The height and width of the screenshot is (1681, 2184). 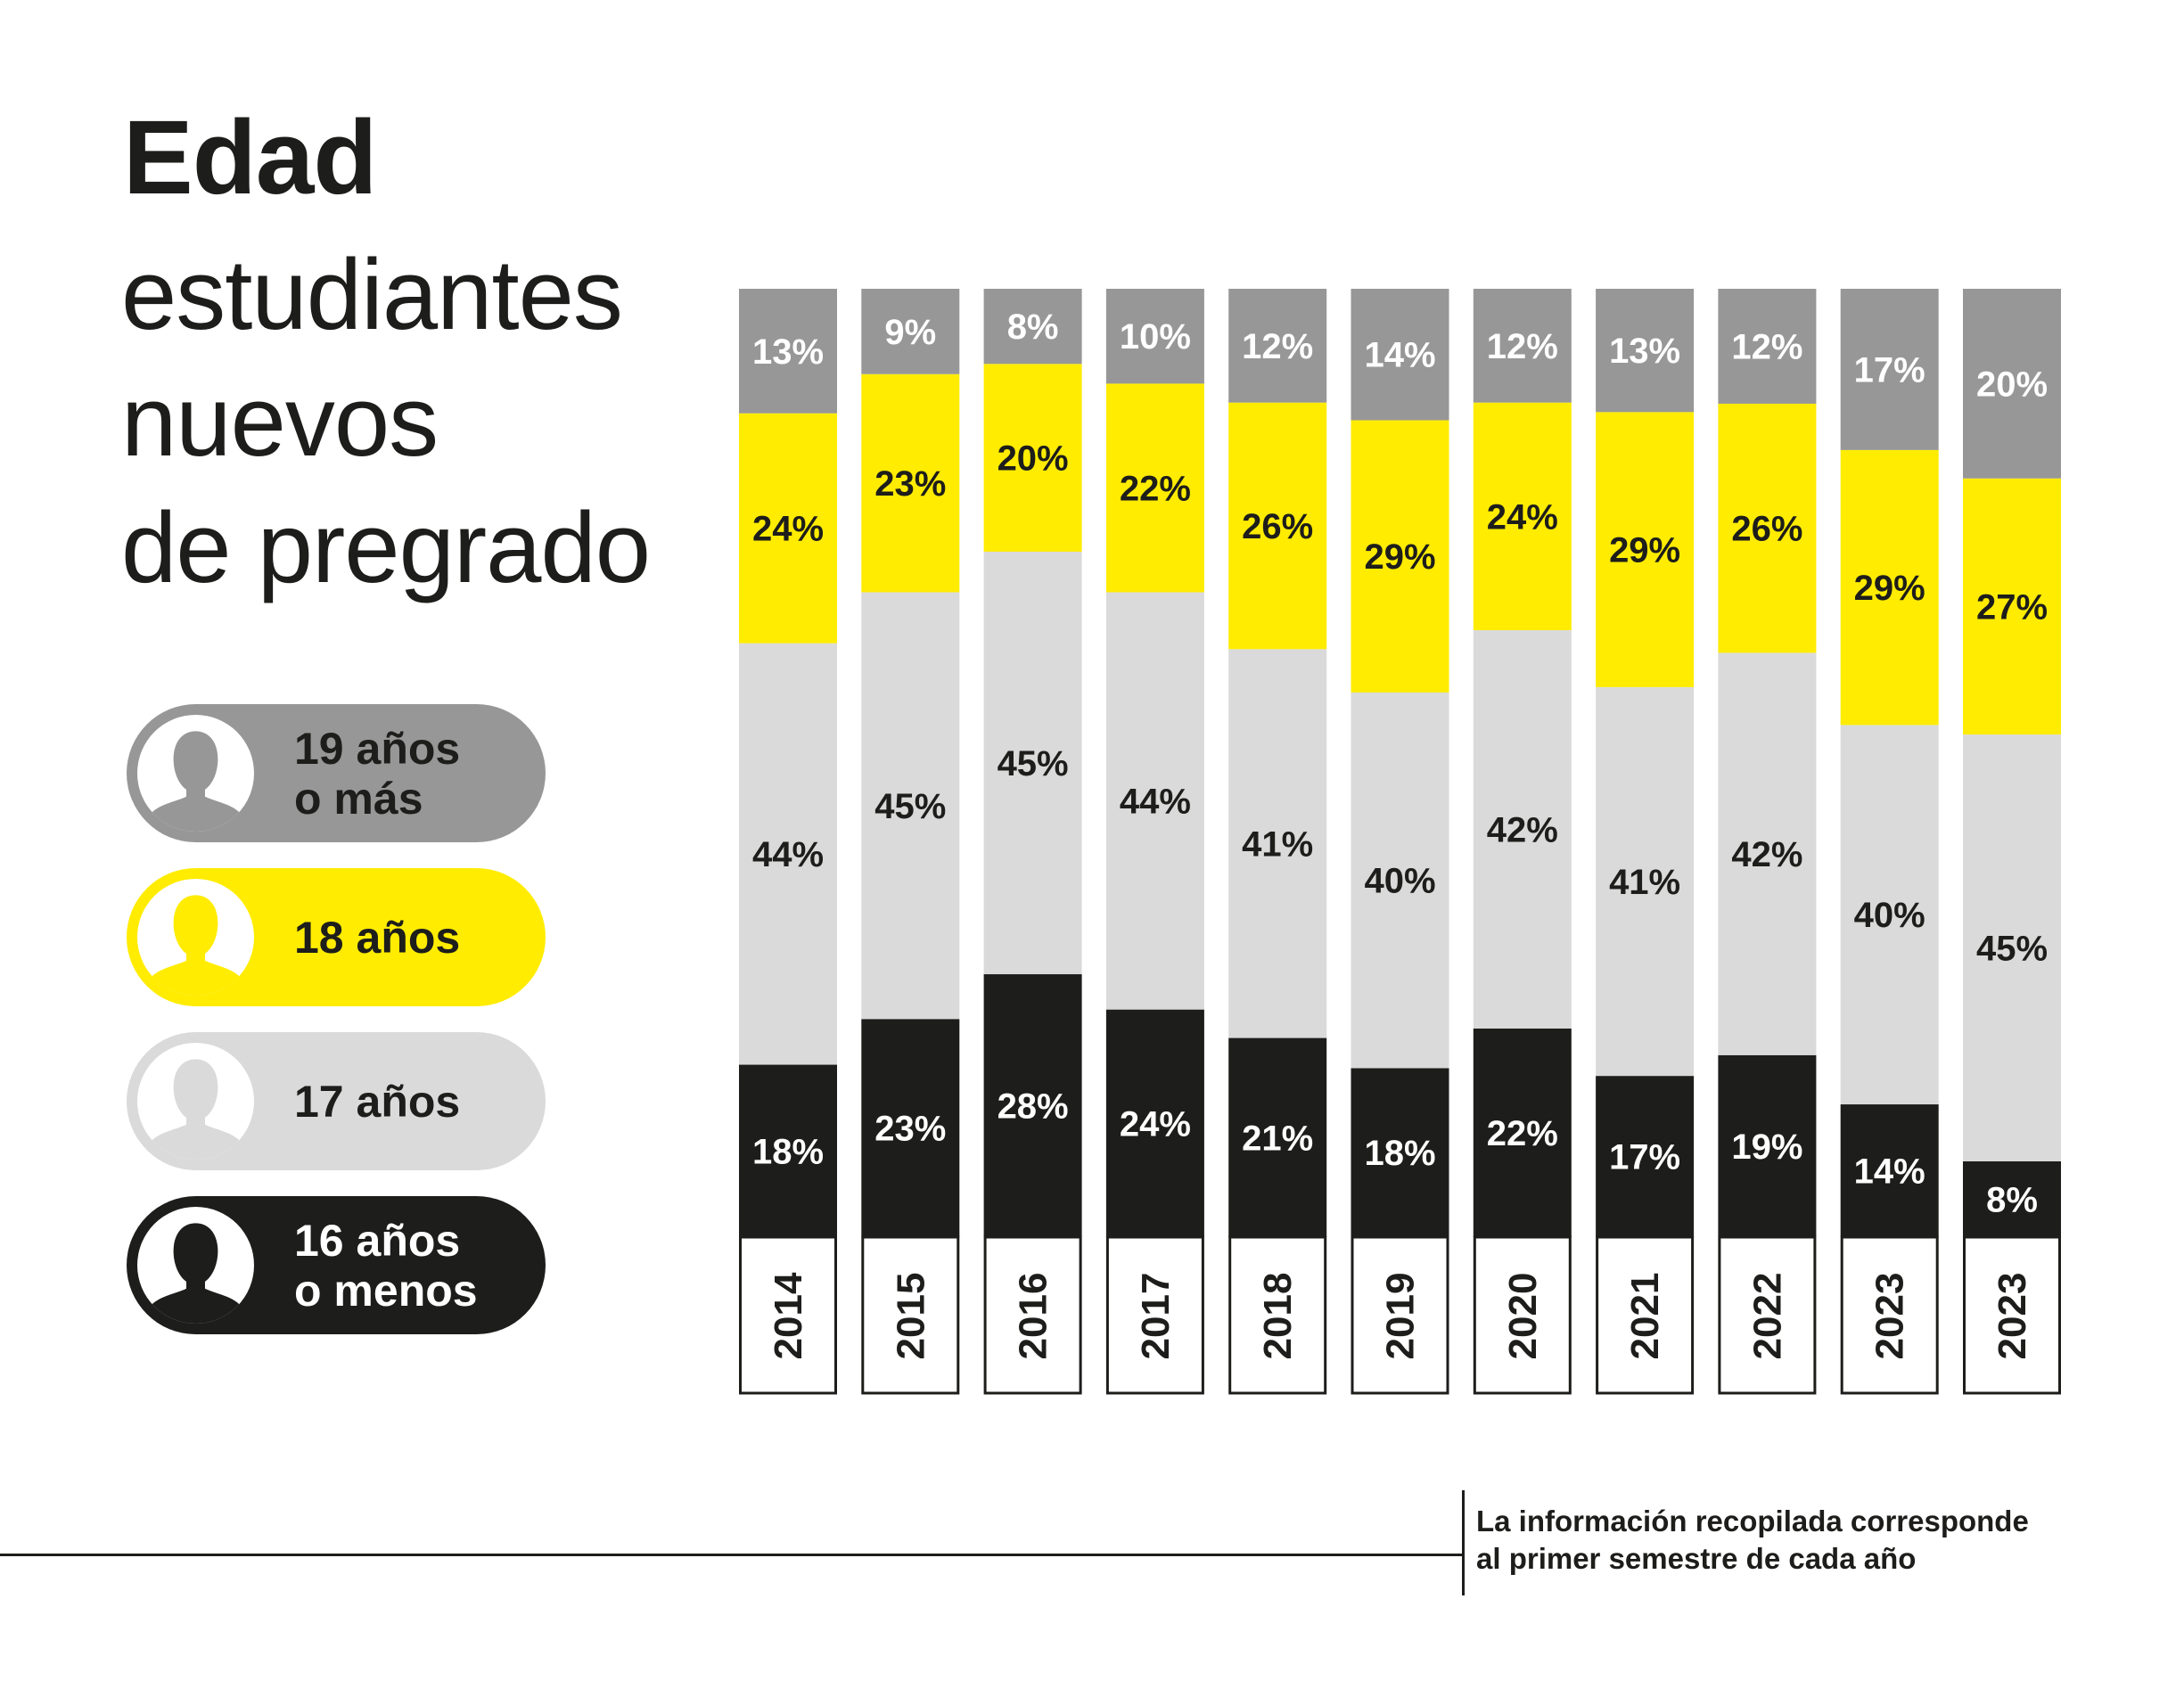 I want to click on chart-subtitle-line-3: de pregrado, so click(x=386, y=548).